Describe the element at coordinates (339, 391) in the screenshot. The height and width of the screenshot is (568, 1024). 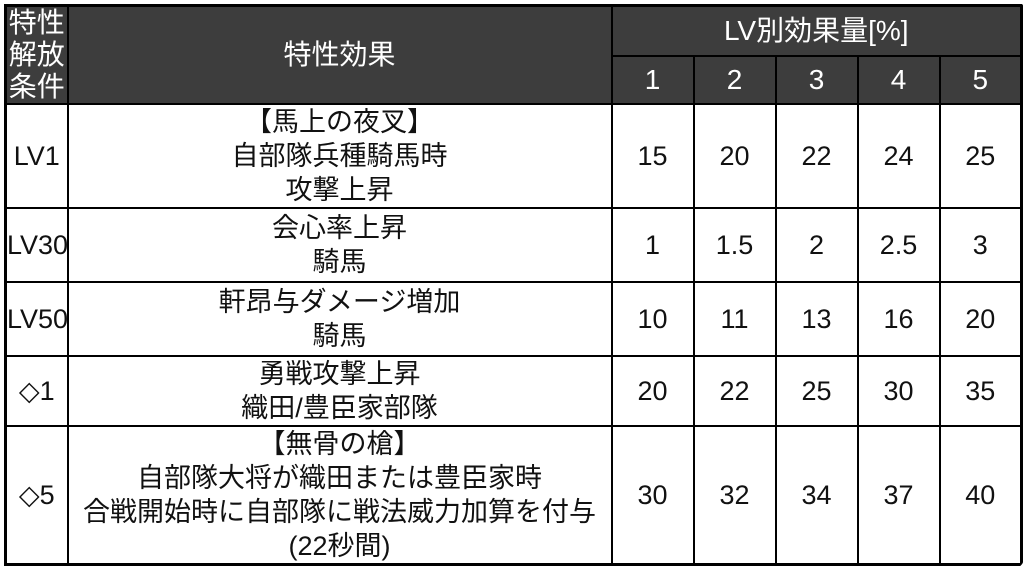
I see `effect-cell: 勇戦攻撃上昇 織田/豊臣家部隊` at that location.